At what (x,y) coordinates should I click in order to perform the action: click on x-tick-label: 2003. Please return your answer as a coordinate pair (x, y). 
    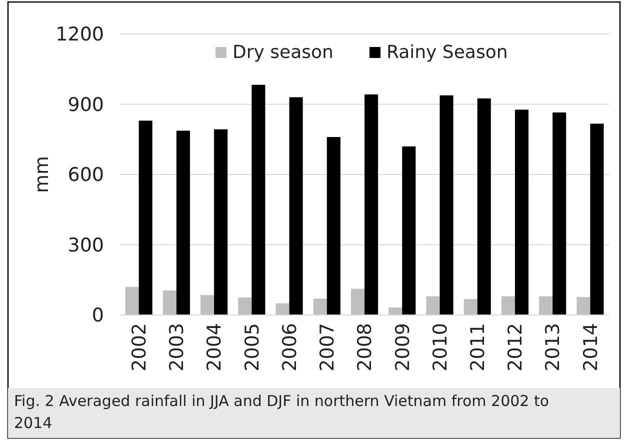
    Looking at the image, I should click on (177, 347).